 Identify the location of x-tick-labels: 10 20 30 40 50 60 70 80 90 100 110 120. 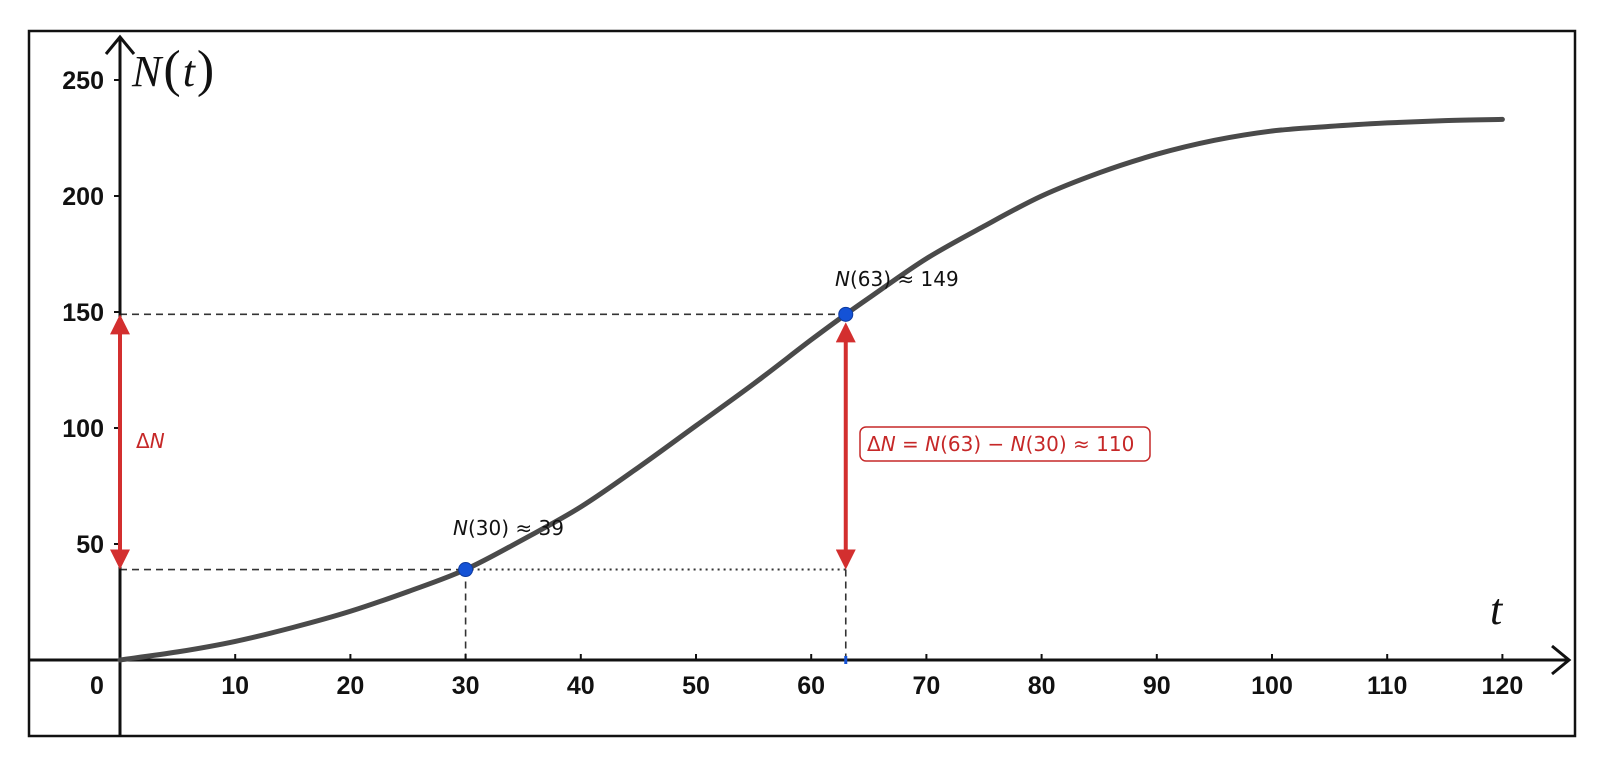
(872, 686).